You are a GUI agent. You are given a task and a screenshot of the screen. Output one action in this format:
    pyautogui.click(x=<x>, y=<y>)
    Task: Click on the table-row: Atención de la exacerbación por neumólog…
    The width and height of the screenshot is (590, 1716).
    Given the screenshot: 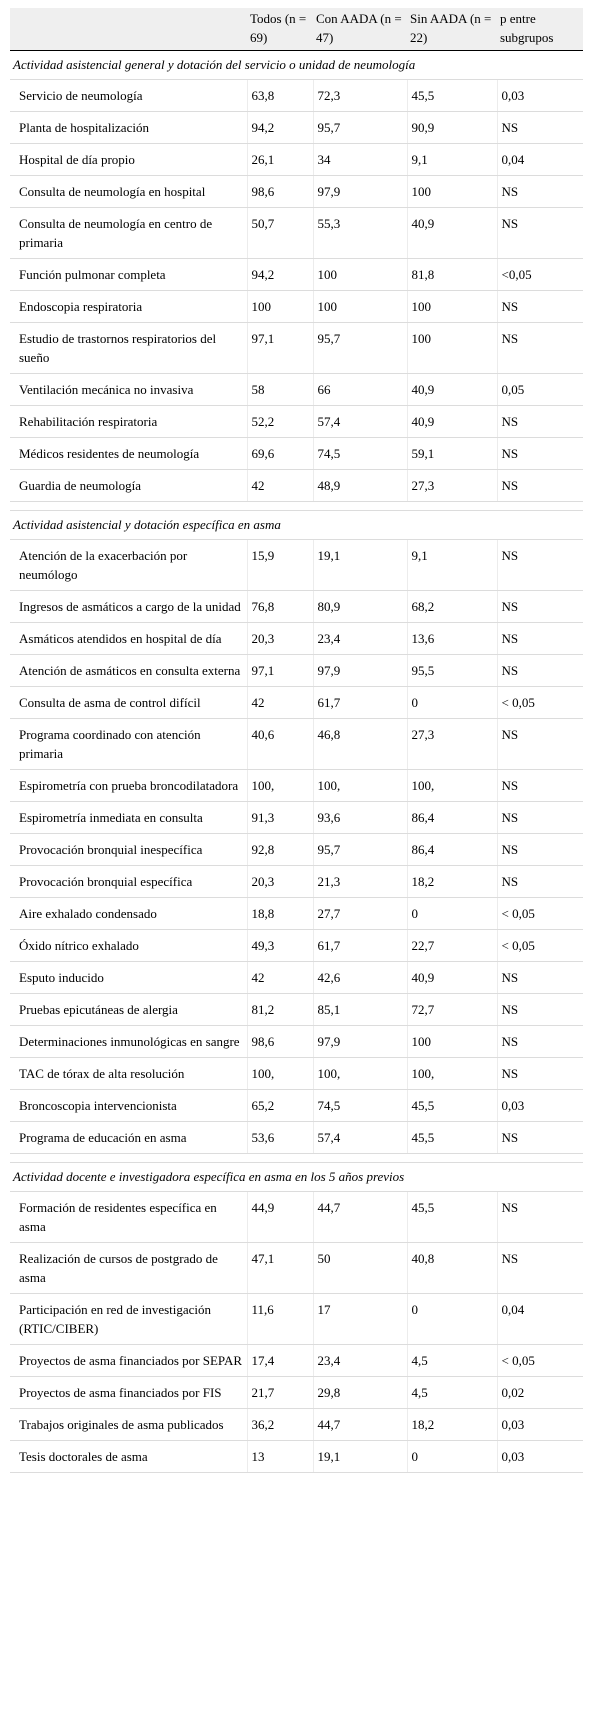 What is the action you would take?
    pyautogui.click(x=296, y=565)
    